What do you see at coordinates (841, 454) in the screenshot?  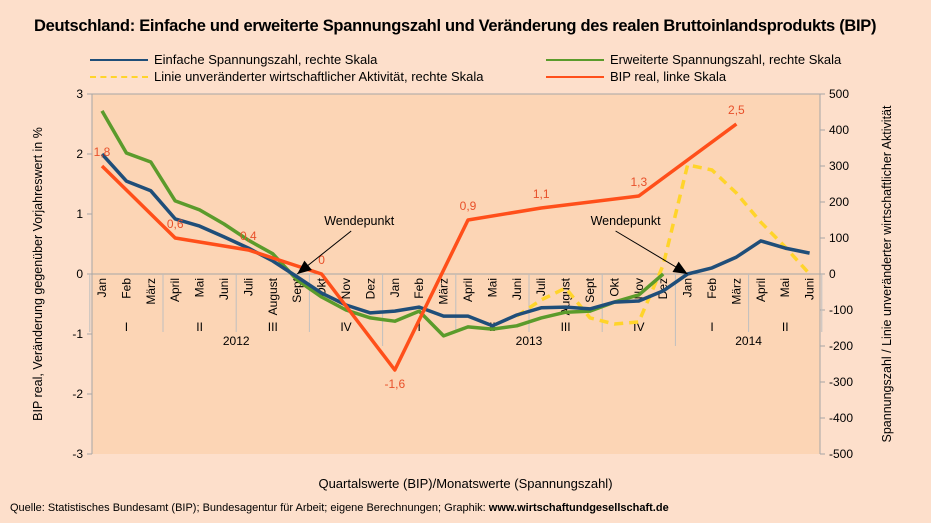 I see `y-right-tick-label: -500` at bounding box center [841, 454].